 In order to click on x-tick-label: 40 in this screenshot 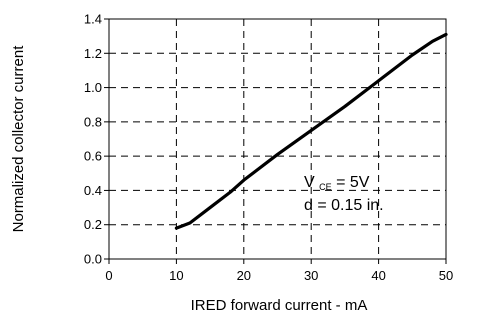, I will do `click(378, 275)`.